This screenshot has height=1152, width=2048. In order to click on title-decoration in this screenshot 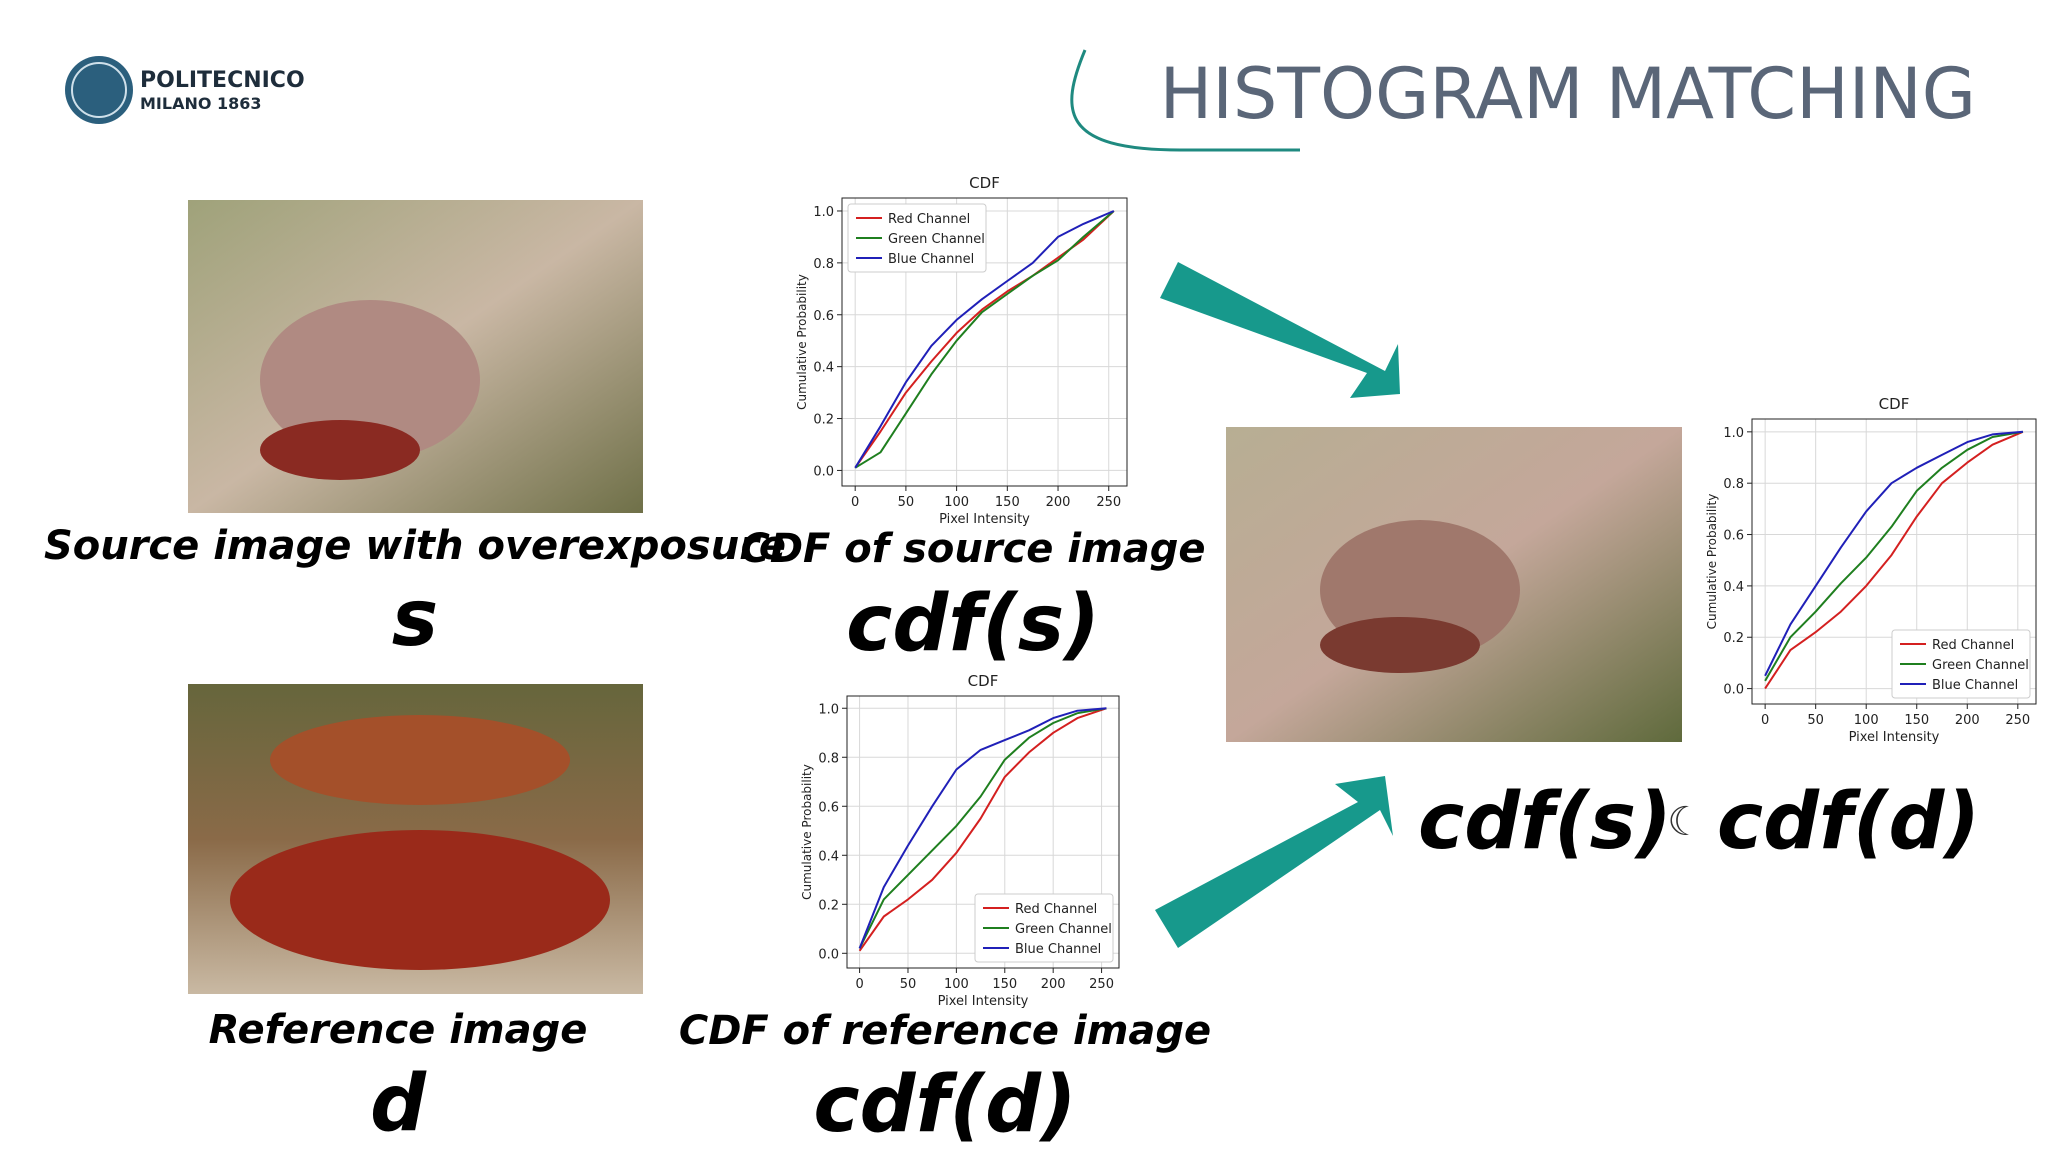, I will do `click(1185, 100)`.